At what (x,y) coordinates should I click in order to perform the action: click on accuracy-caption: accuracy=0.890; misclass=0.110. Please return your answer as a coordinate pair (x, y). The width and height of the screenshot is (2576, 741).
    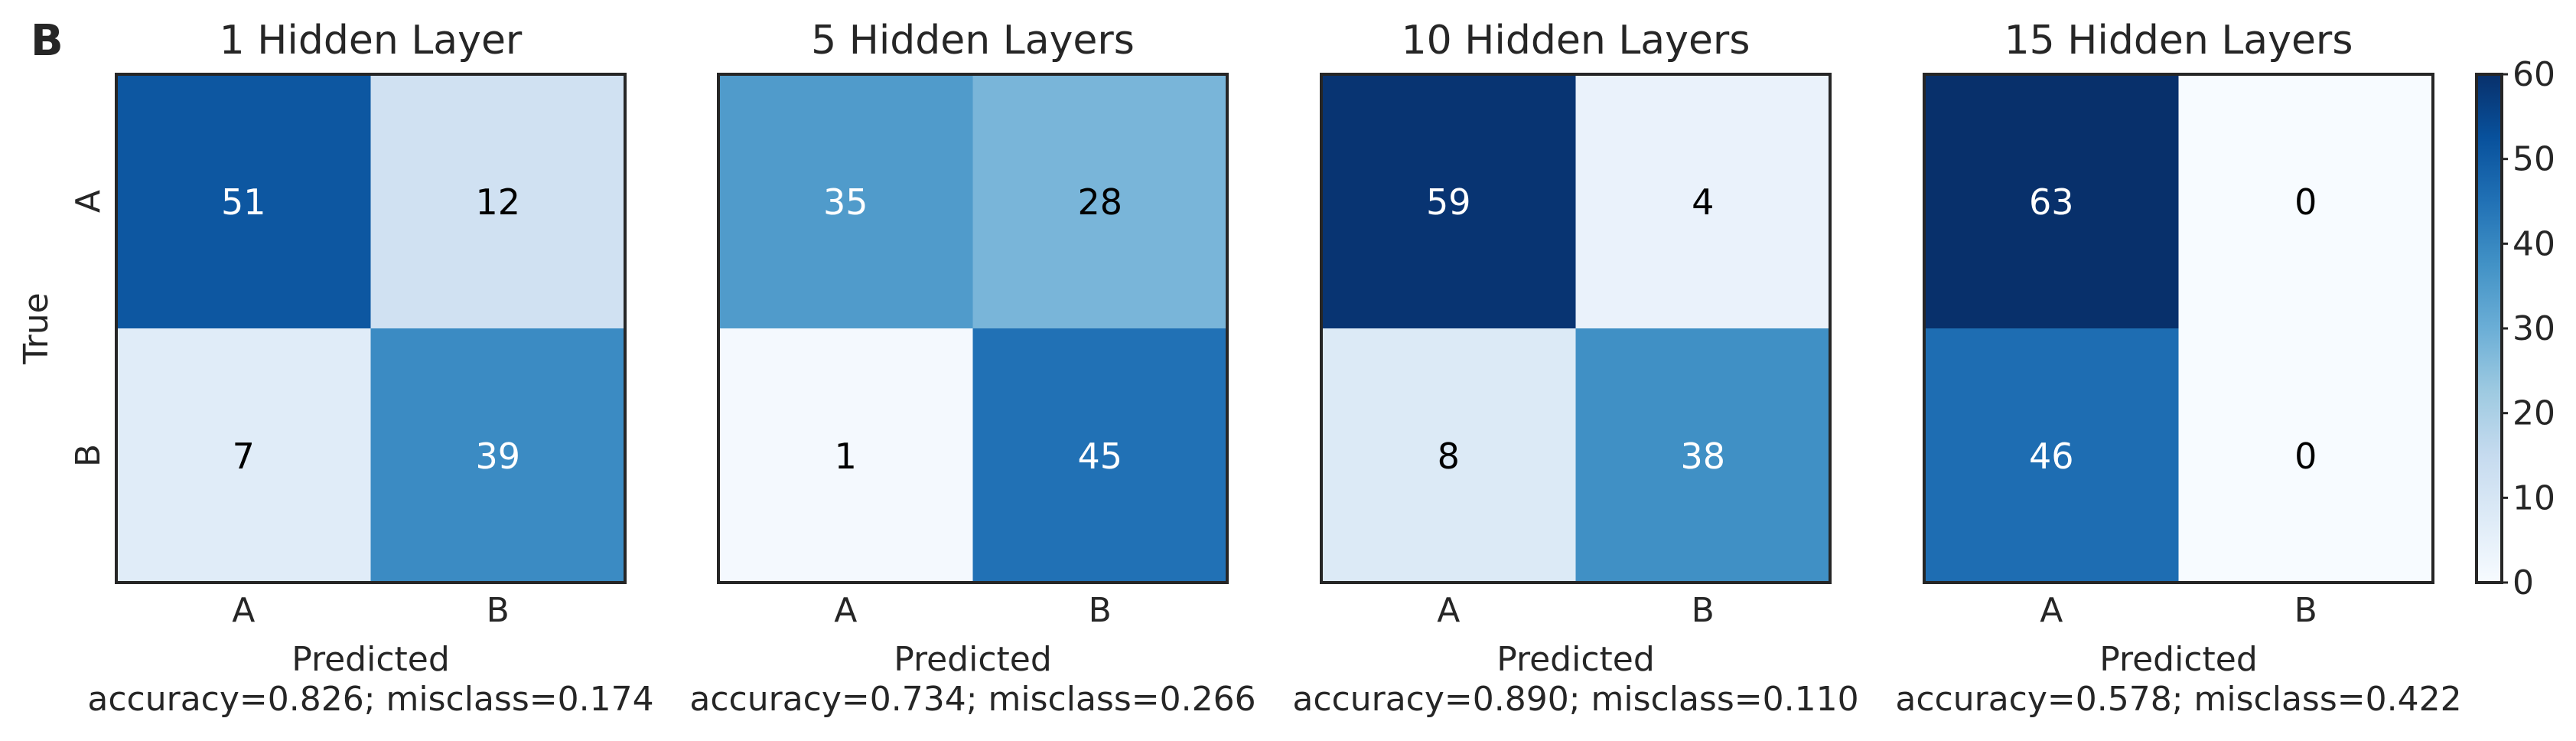
    Looking at the image, I should click on (1575, 699).